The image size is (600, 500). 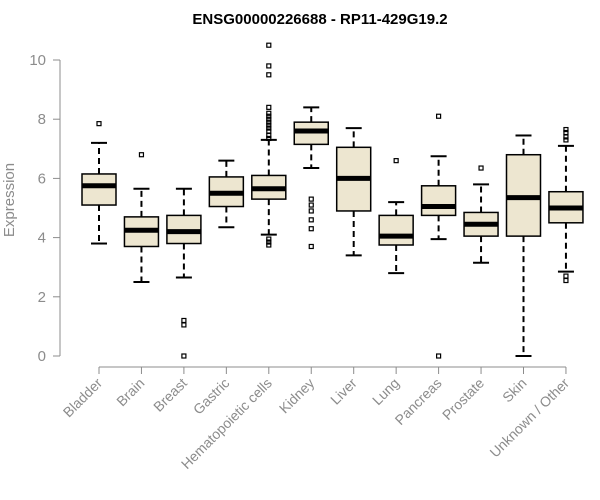 I want to click on y-axis: 0 2 4 6 8 10, so click(x=45, y=208).